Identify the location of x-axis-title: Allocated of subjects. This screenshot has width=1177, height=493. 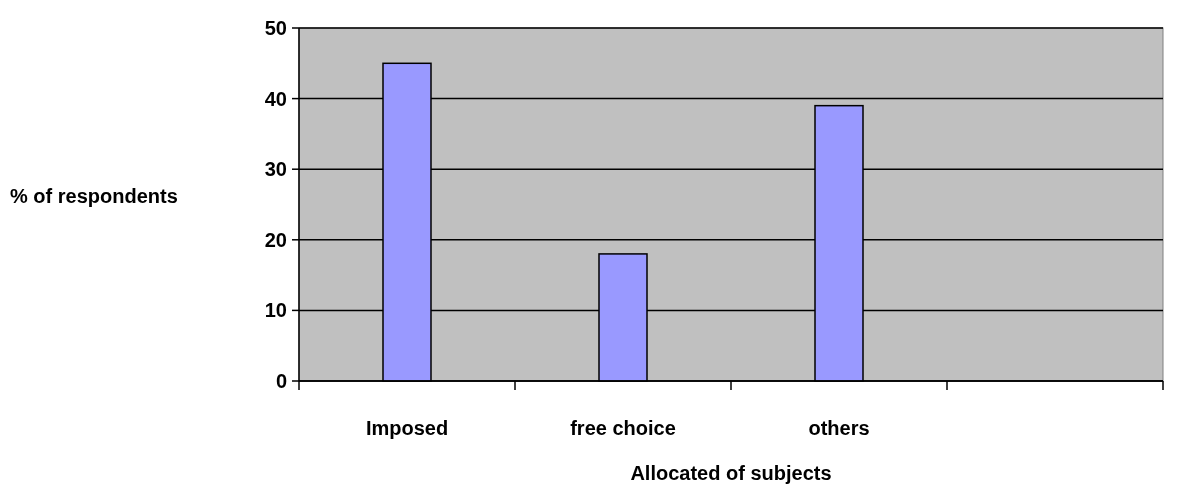
(731, 473).